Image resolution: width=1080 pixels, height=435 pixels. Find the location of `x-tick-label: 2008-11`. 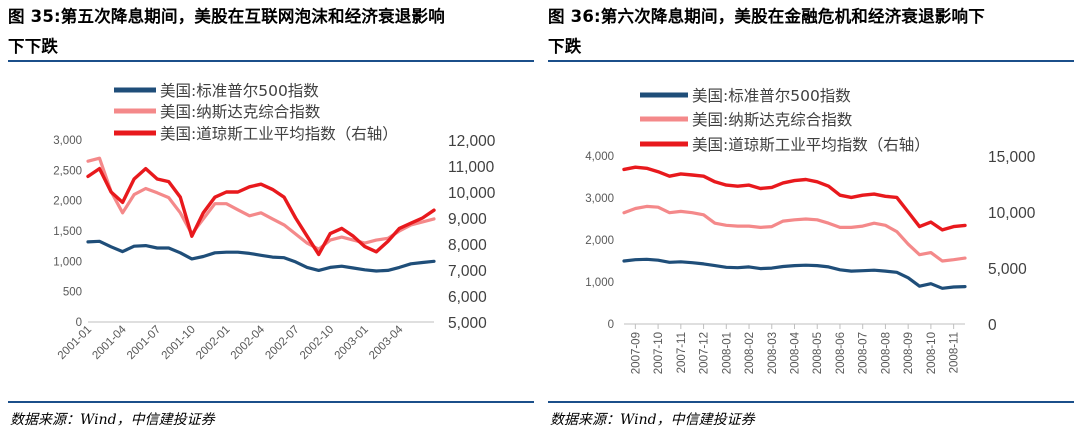

x-tick-label: 2008-11 is located at coordinates (955, 352).